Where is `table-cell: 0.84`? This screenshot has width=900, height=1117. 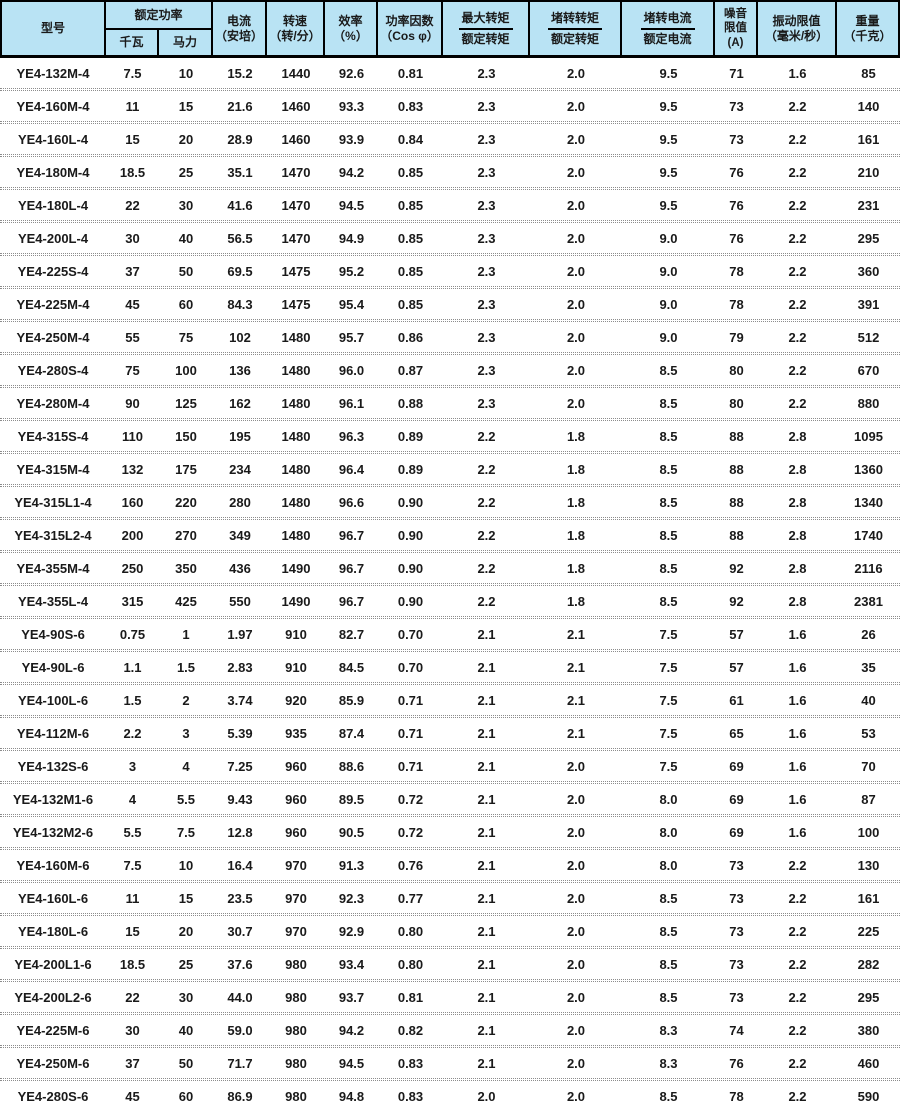
table-cell: 0.84 is located at coordinates (410, 139).